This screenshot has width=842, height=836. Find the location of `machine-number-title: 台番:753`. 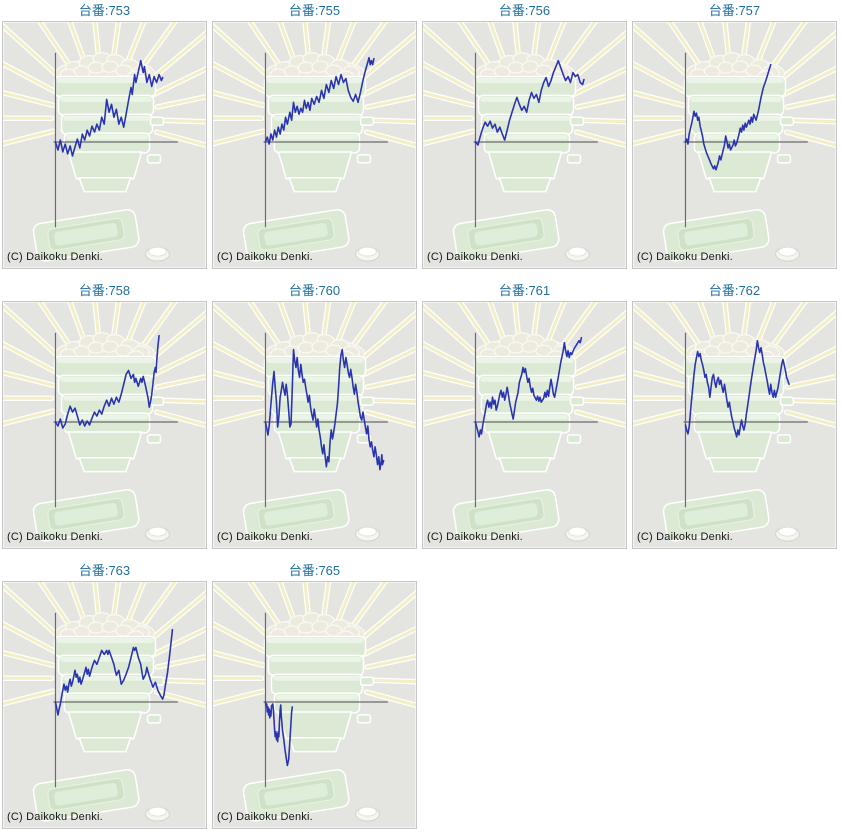

machine-number-title: 台番:753 is located at coordinates (104, 10).